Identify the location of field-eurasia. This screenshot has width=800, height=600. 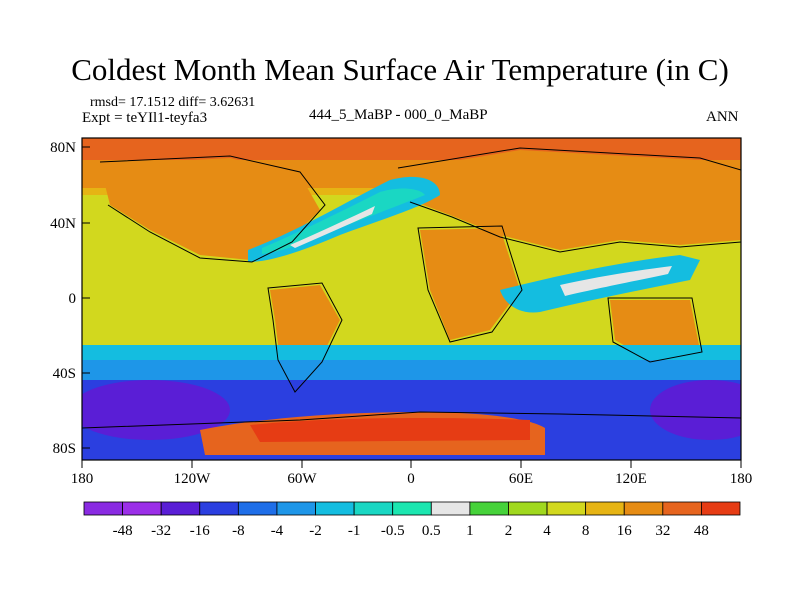
(570, 200).